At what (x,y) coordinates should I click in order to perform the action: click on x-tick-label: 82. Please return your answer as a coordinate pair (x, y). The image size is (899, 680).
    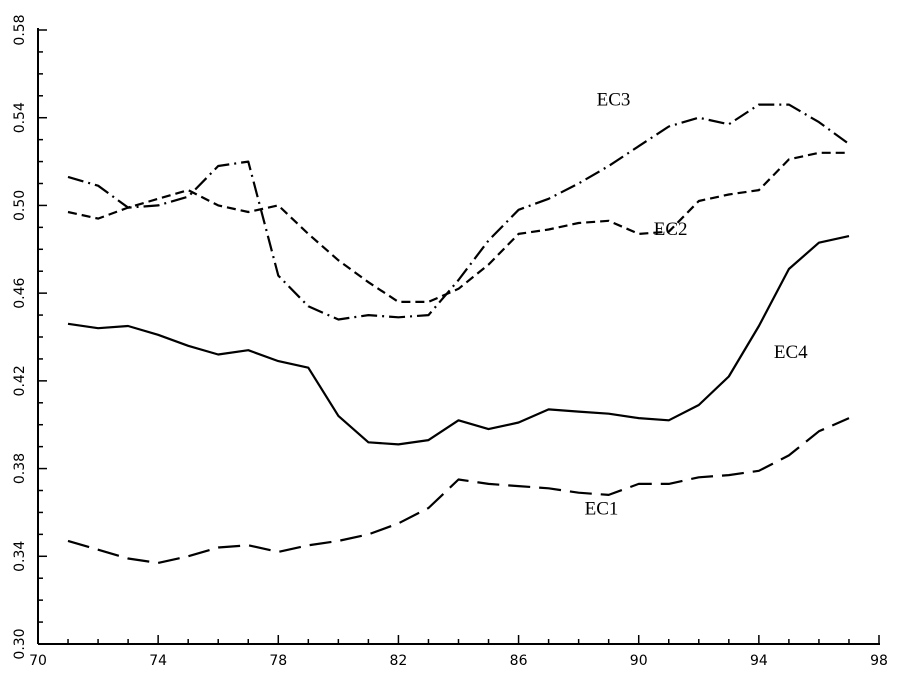
    Looking at the image, I should click on (399, 661).